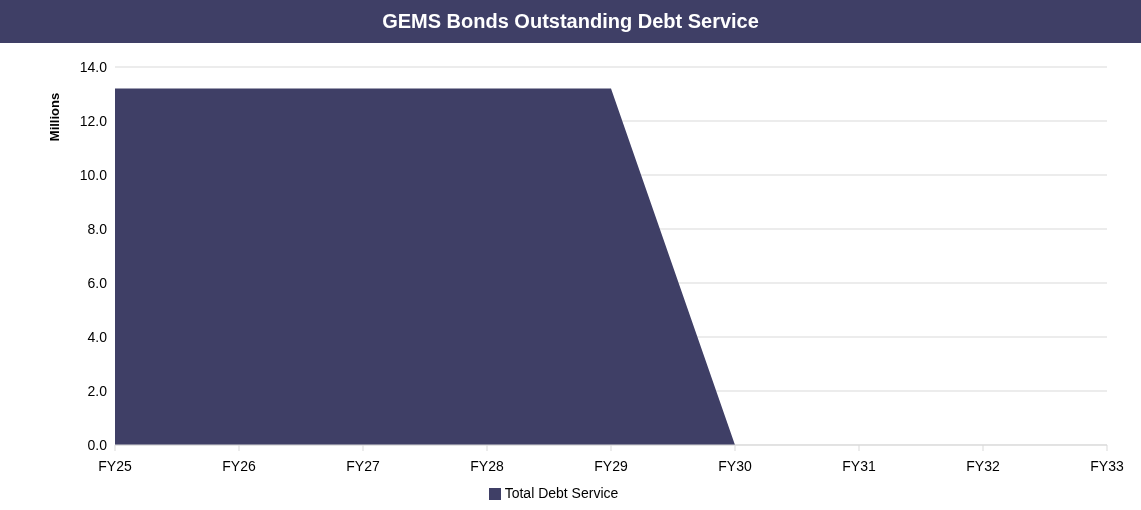 The height and width of the screenshot is (510, 1141). Describe the element at coordinates (487, 465) in the screenshot. I see `x-tick-label: FY28` at that location.